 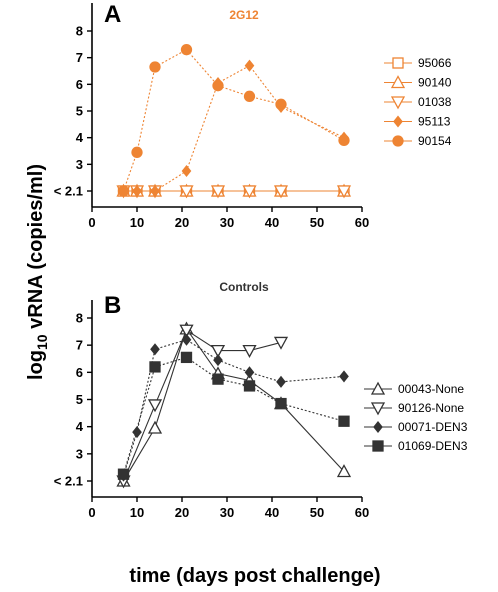 What do you see at coordinates (244, 15) in the screenshot?
I see `panel-title: 2G12` at bounding box center [244, 15].